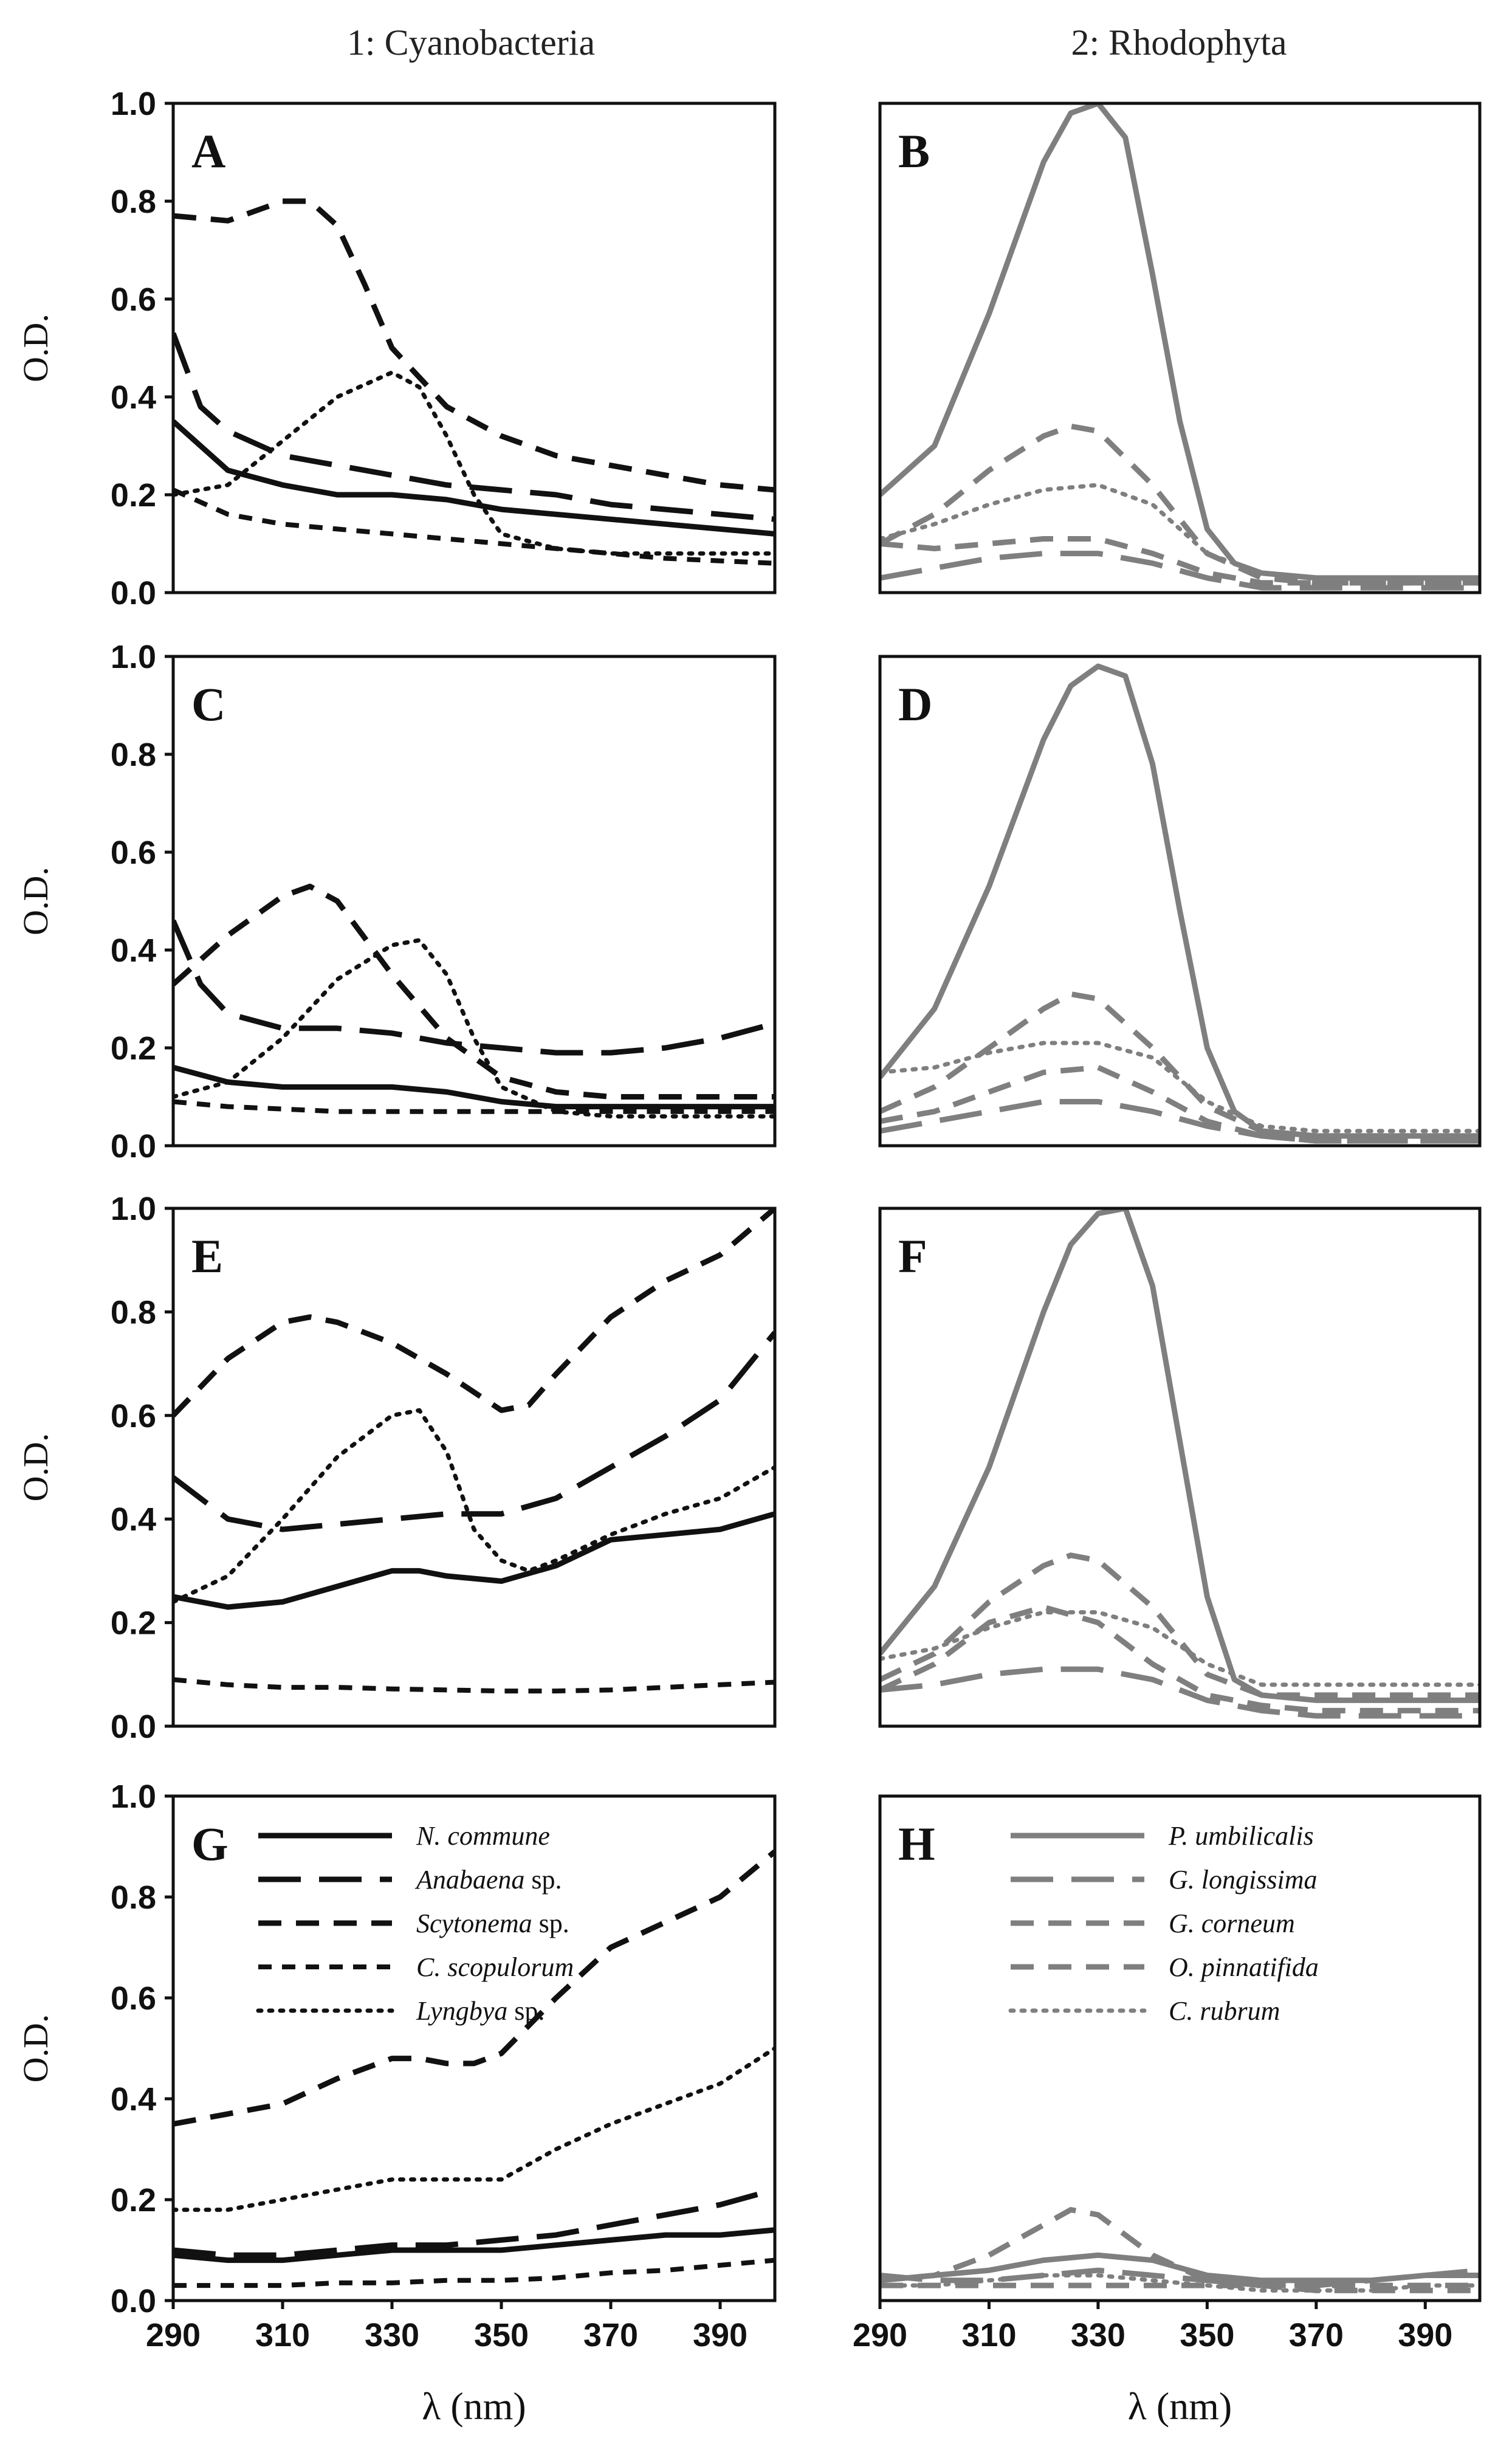 This screenshot has width=1512, height=2458. Describe the element at coordinates (1179, 42) in the screenshot. I see `column-title-rhodophyta: 2: Rhodophyta` at that location.